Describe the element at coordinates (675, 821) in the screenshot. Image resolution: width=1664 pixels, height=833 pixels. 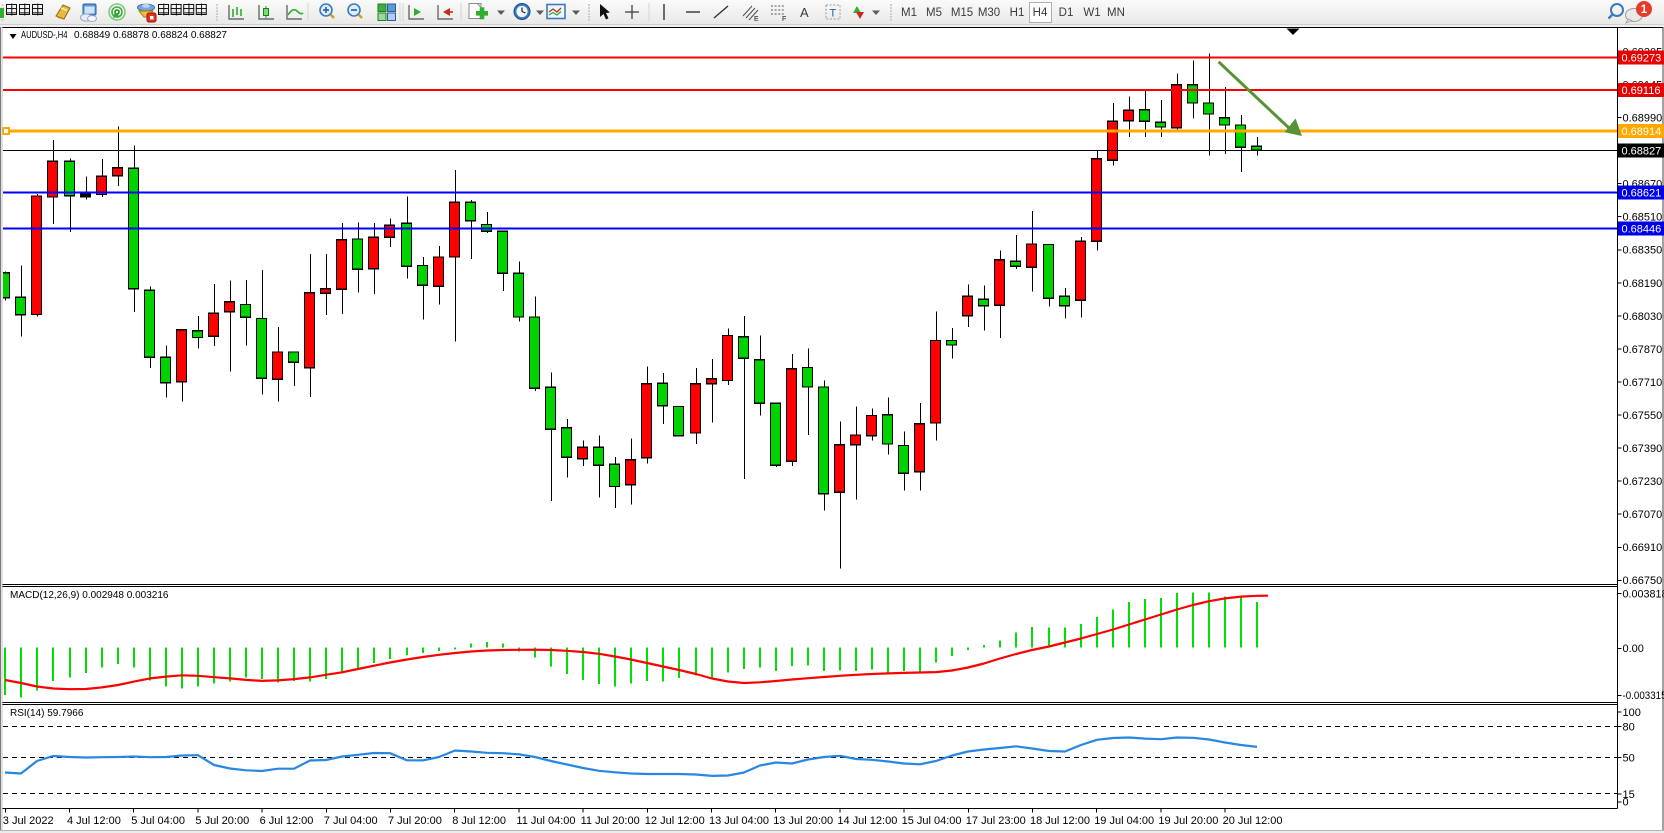
I see `svg-text: 12 Jul 12:00` at that location.